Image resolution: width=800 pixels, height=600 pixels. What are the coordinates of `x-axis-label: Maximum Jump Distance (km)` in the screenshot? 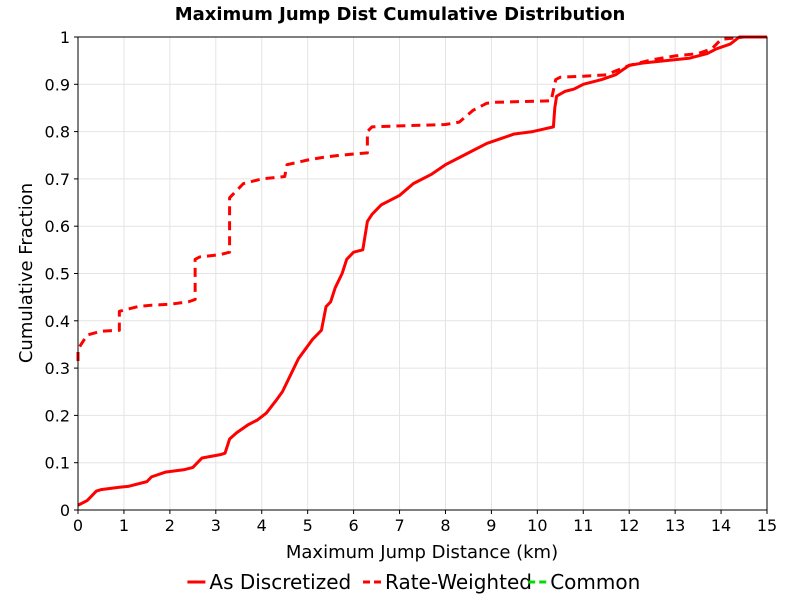 It's located at (422, 552).